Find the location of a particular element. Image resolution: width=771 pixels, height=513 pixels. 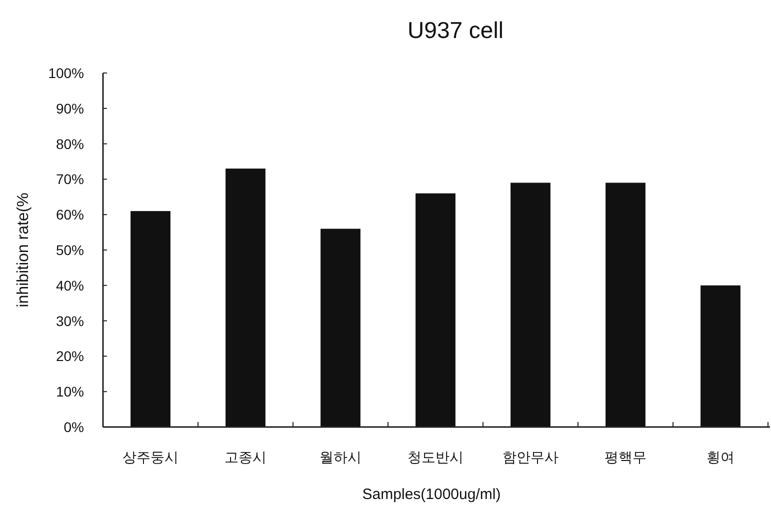

y-tick-label: 30% is located at coordinates (70, 320).